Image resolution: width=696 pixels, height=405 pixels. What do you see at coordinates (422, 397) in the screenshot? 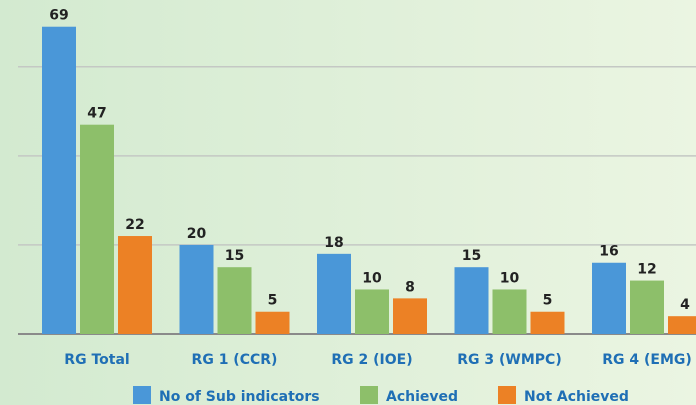
I see `legend-label: Achieved` at bounding box center [422, 397].